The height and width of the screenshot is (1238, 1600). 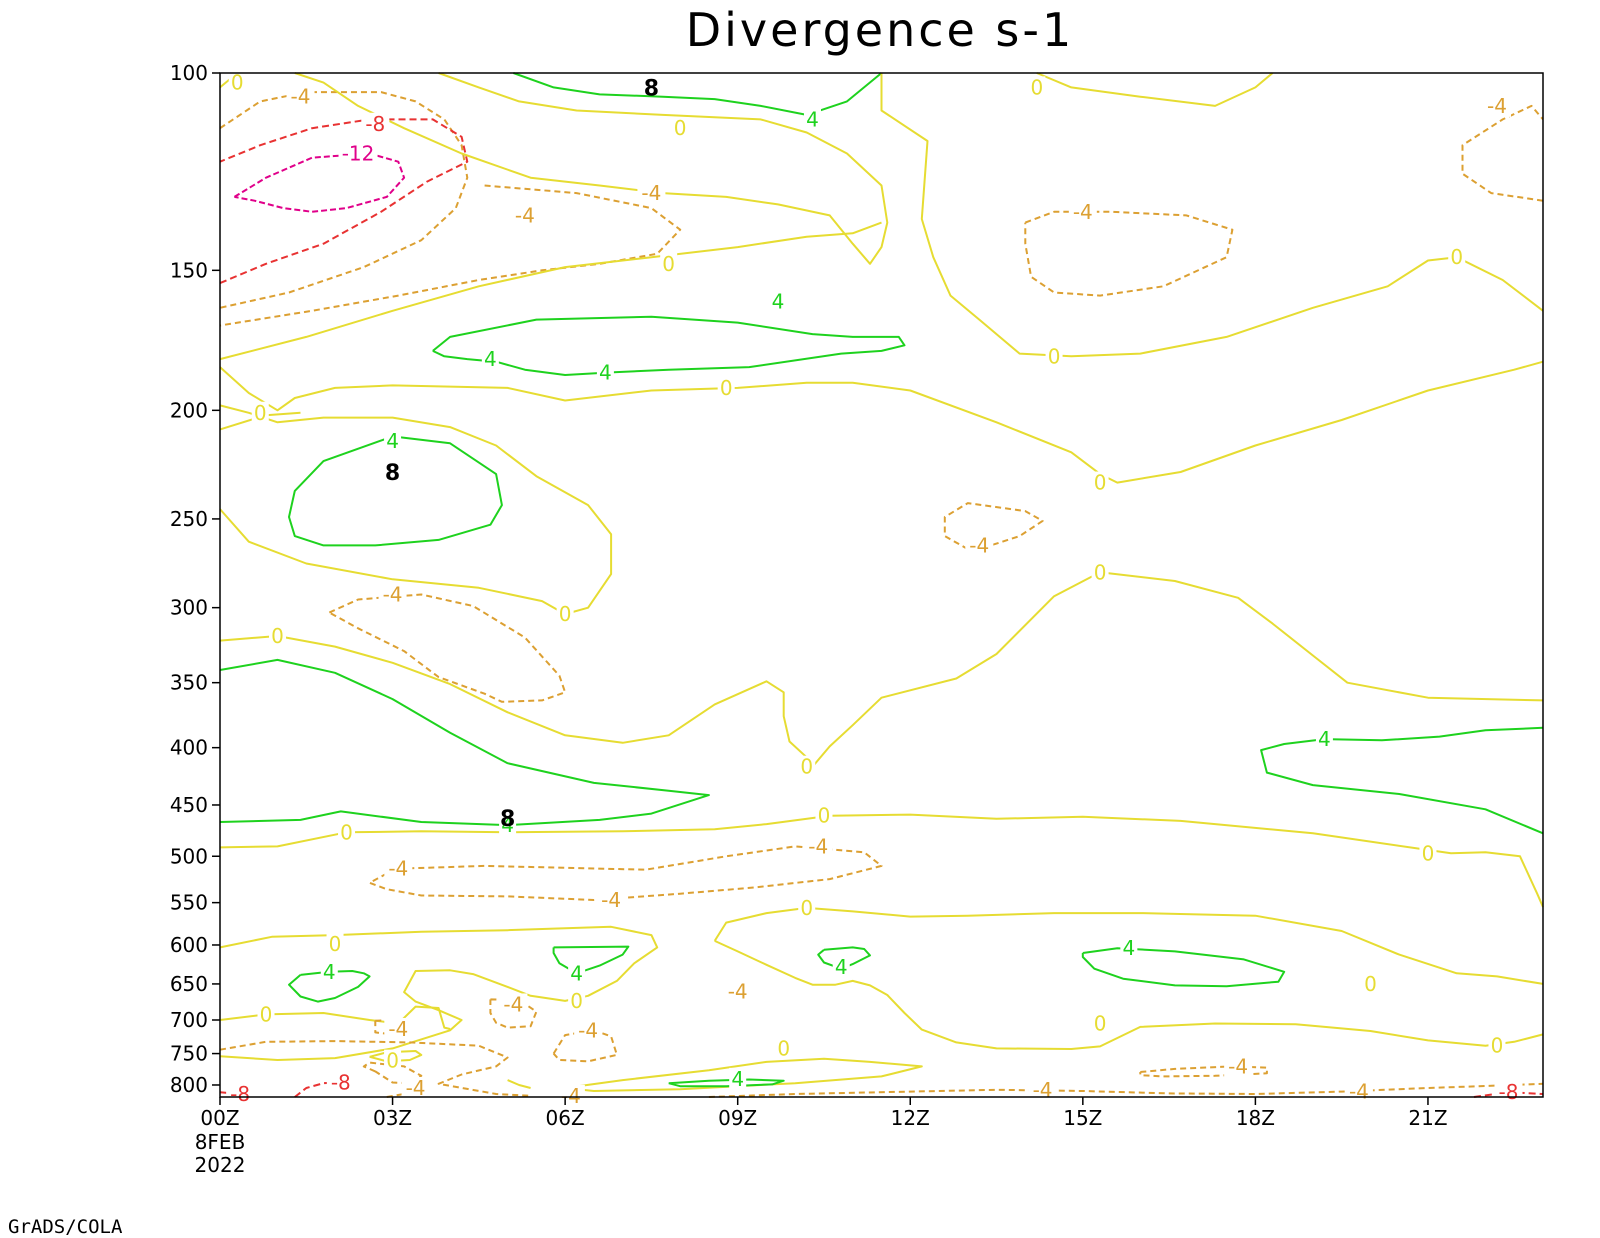 What do you see at coordinates (1082, 1118) in the screenshot?
I see `x-tick-label: 15Z` at bounding box center [1082, 1118].